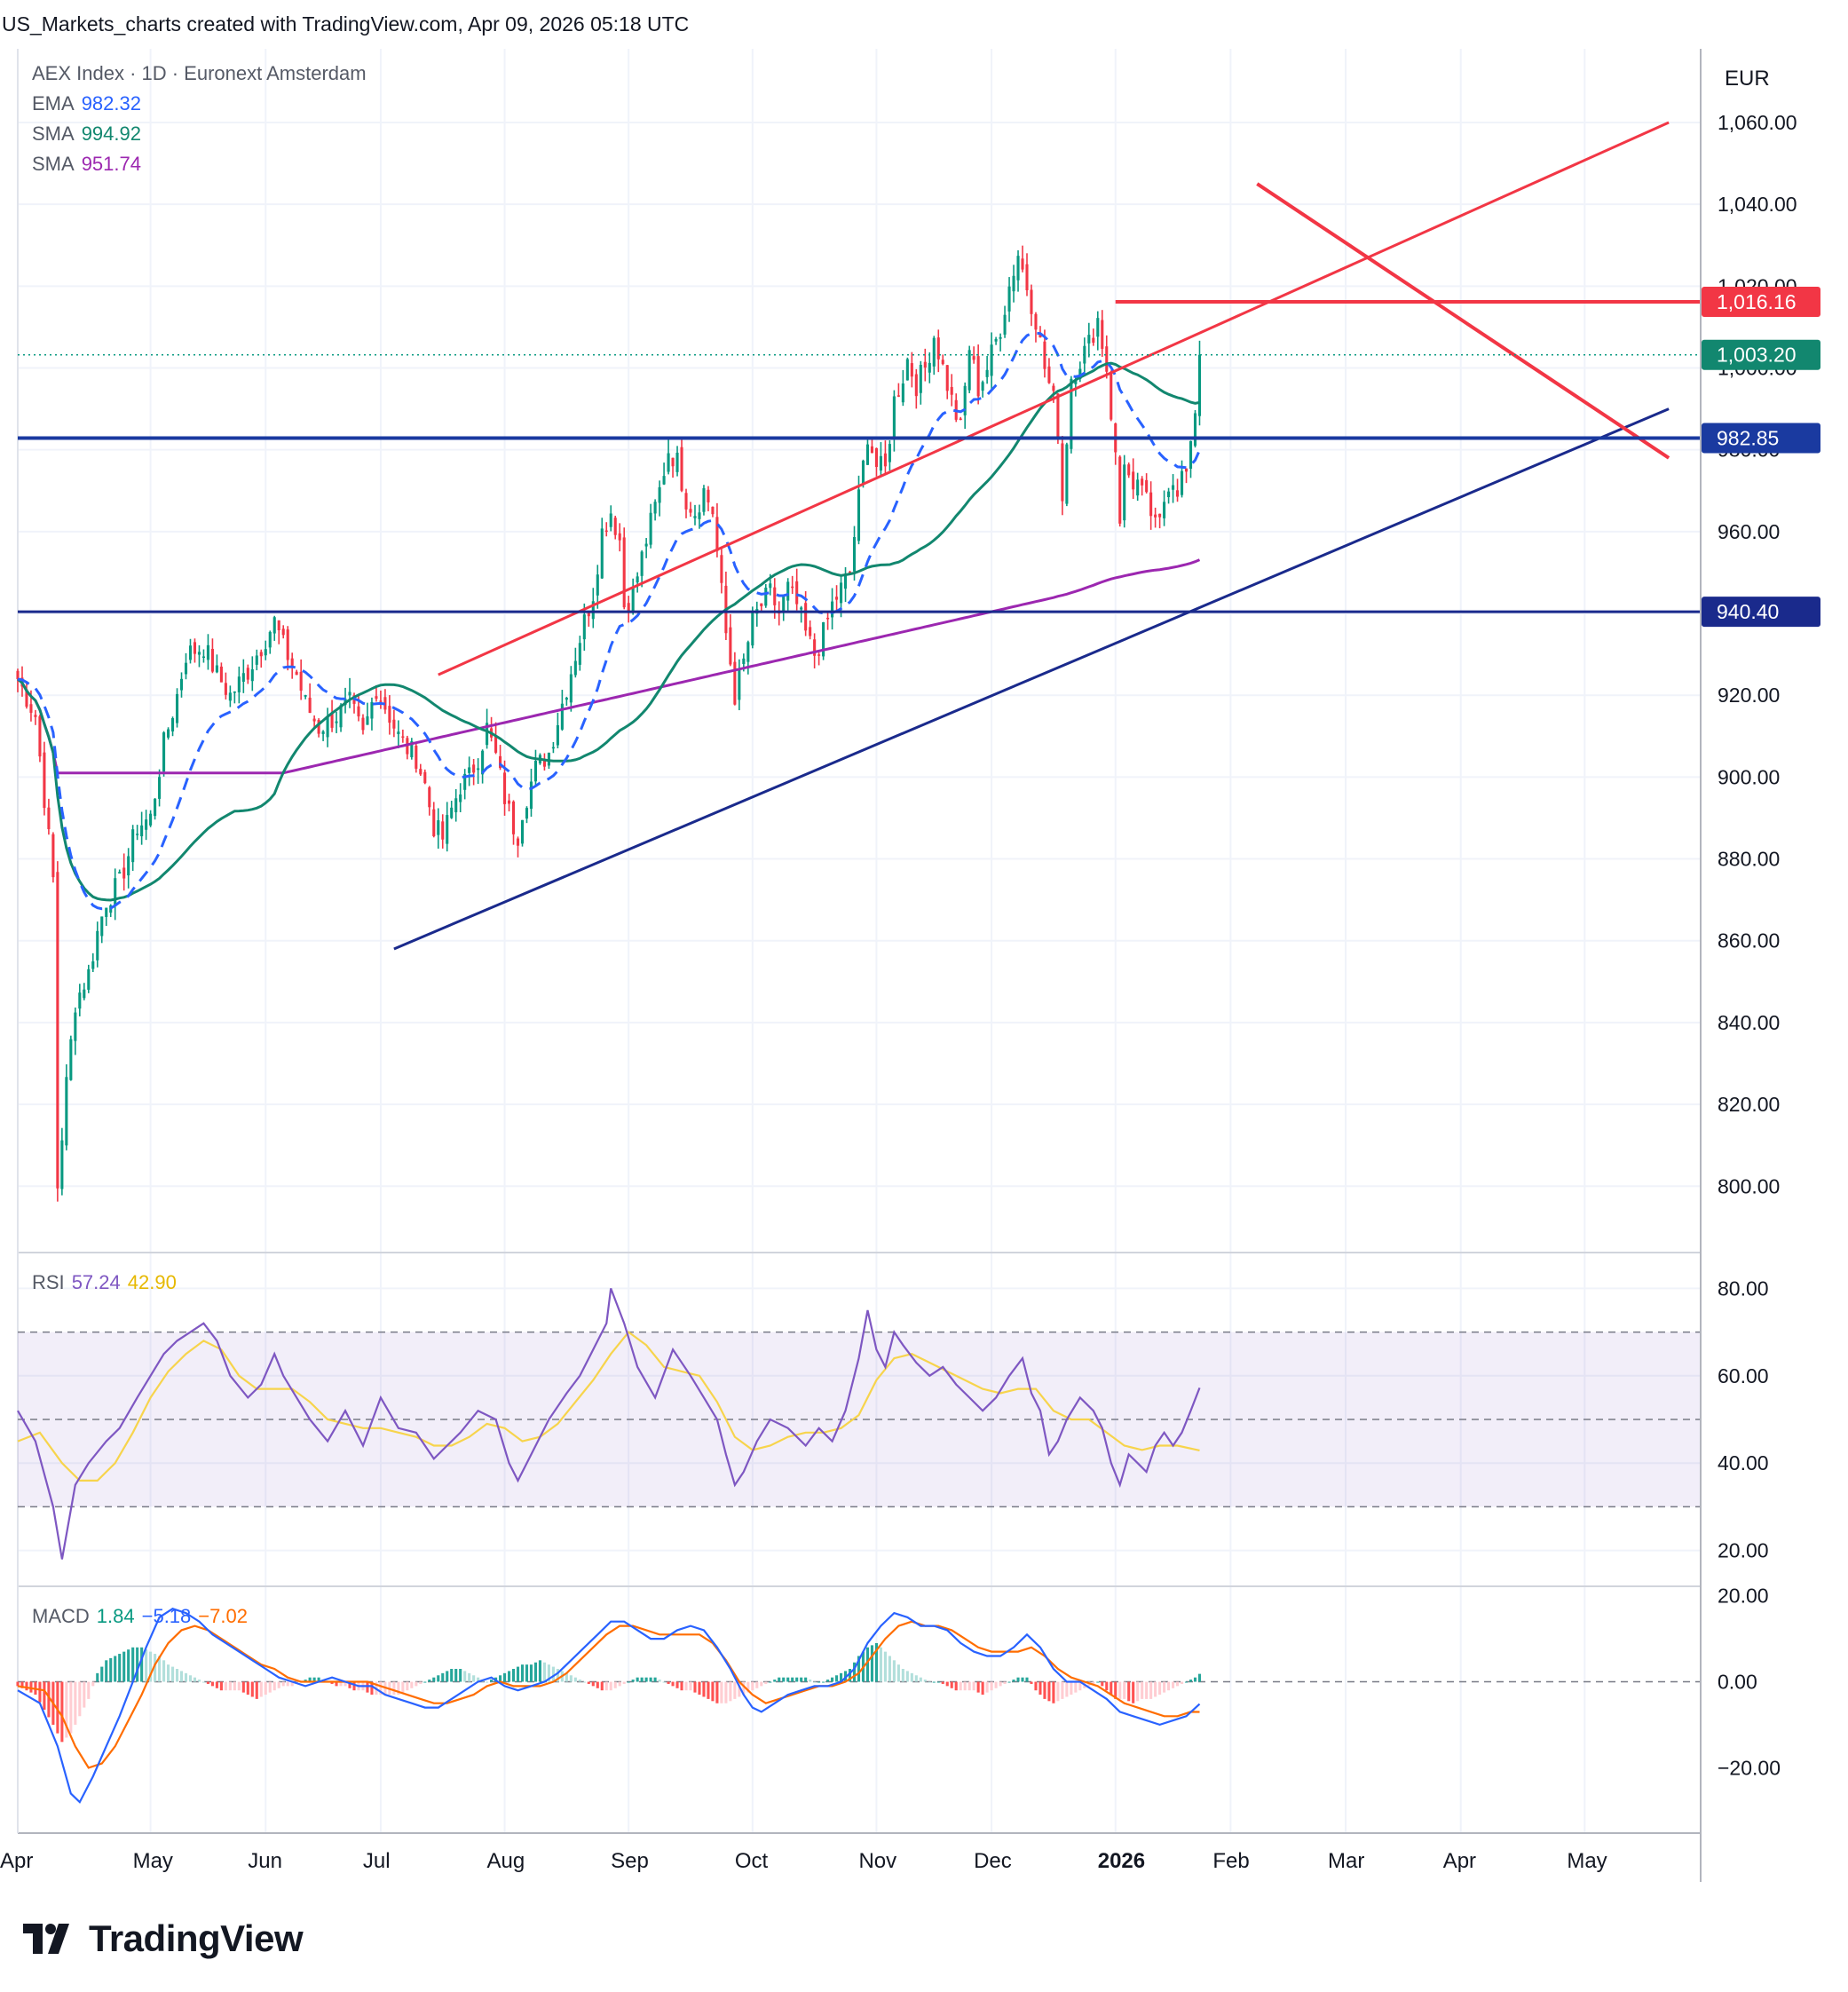 Image resolution: width=1848 pixels, height=1992 pixels. What do you see at coordinates (1346, 1861) in the screenshot?
I see `time-tick-label: Mar` at bounding box center [1346, 1861].